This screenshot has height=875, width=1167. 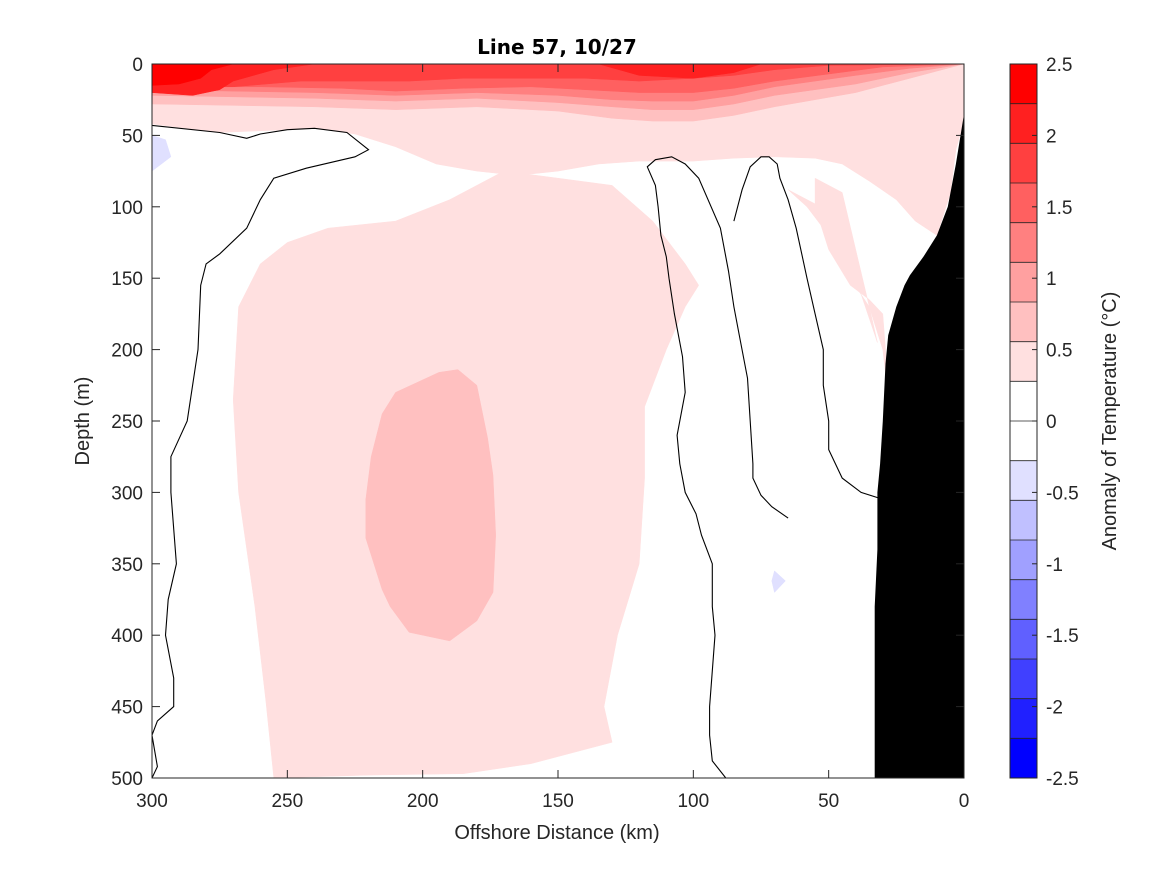 I want to click on y-tick-label: 200, so click(x=127, y=351).